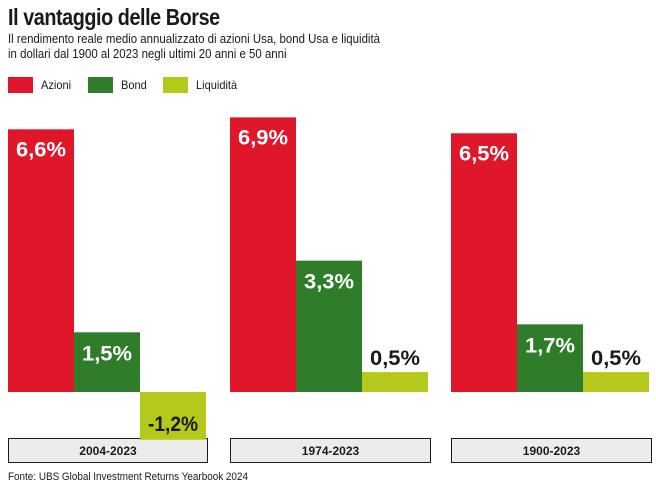  I want to click on legend-label-bond: Bond, so click(133, 85).